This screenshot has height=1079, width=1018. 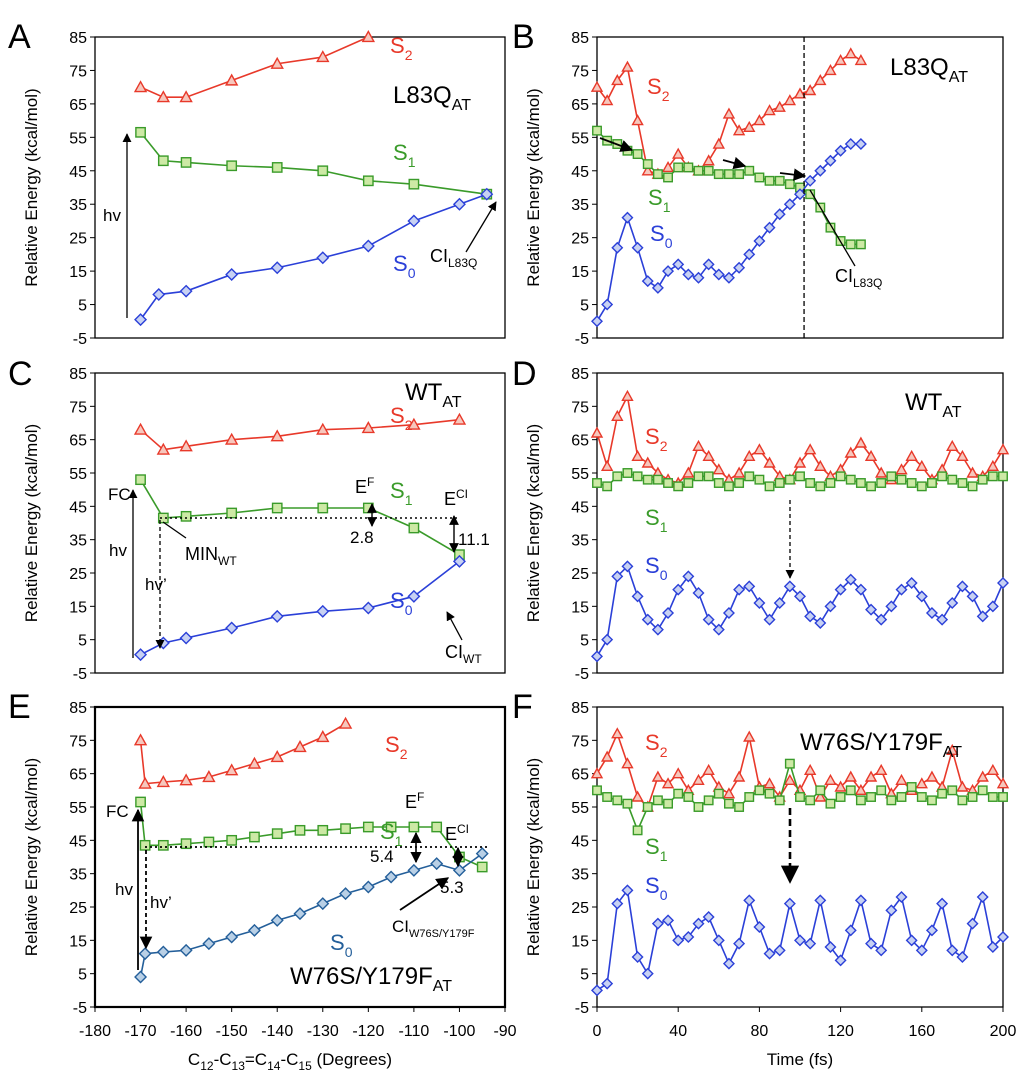 What do you see at coordinates (580, 574) in the screenshot?
I see `y-tick-label: 25` at bounding box center [580, 574].